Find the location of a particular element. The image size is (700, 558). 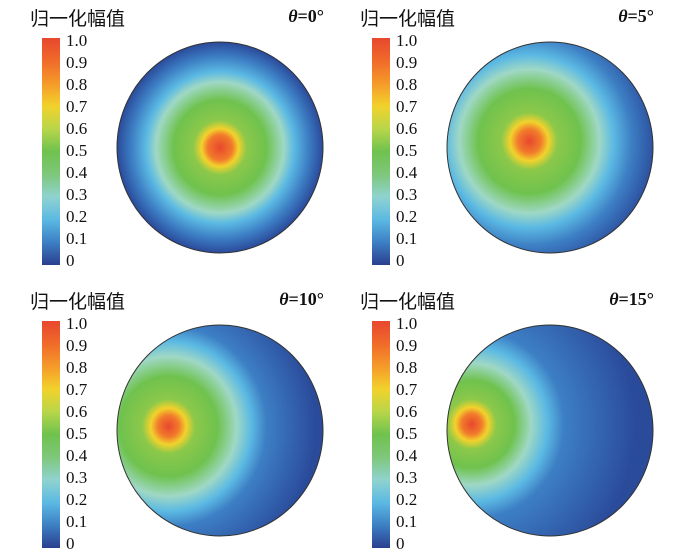

theta-value: =10° is located at coordinates (306, 299).